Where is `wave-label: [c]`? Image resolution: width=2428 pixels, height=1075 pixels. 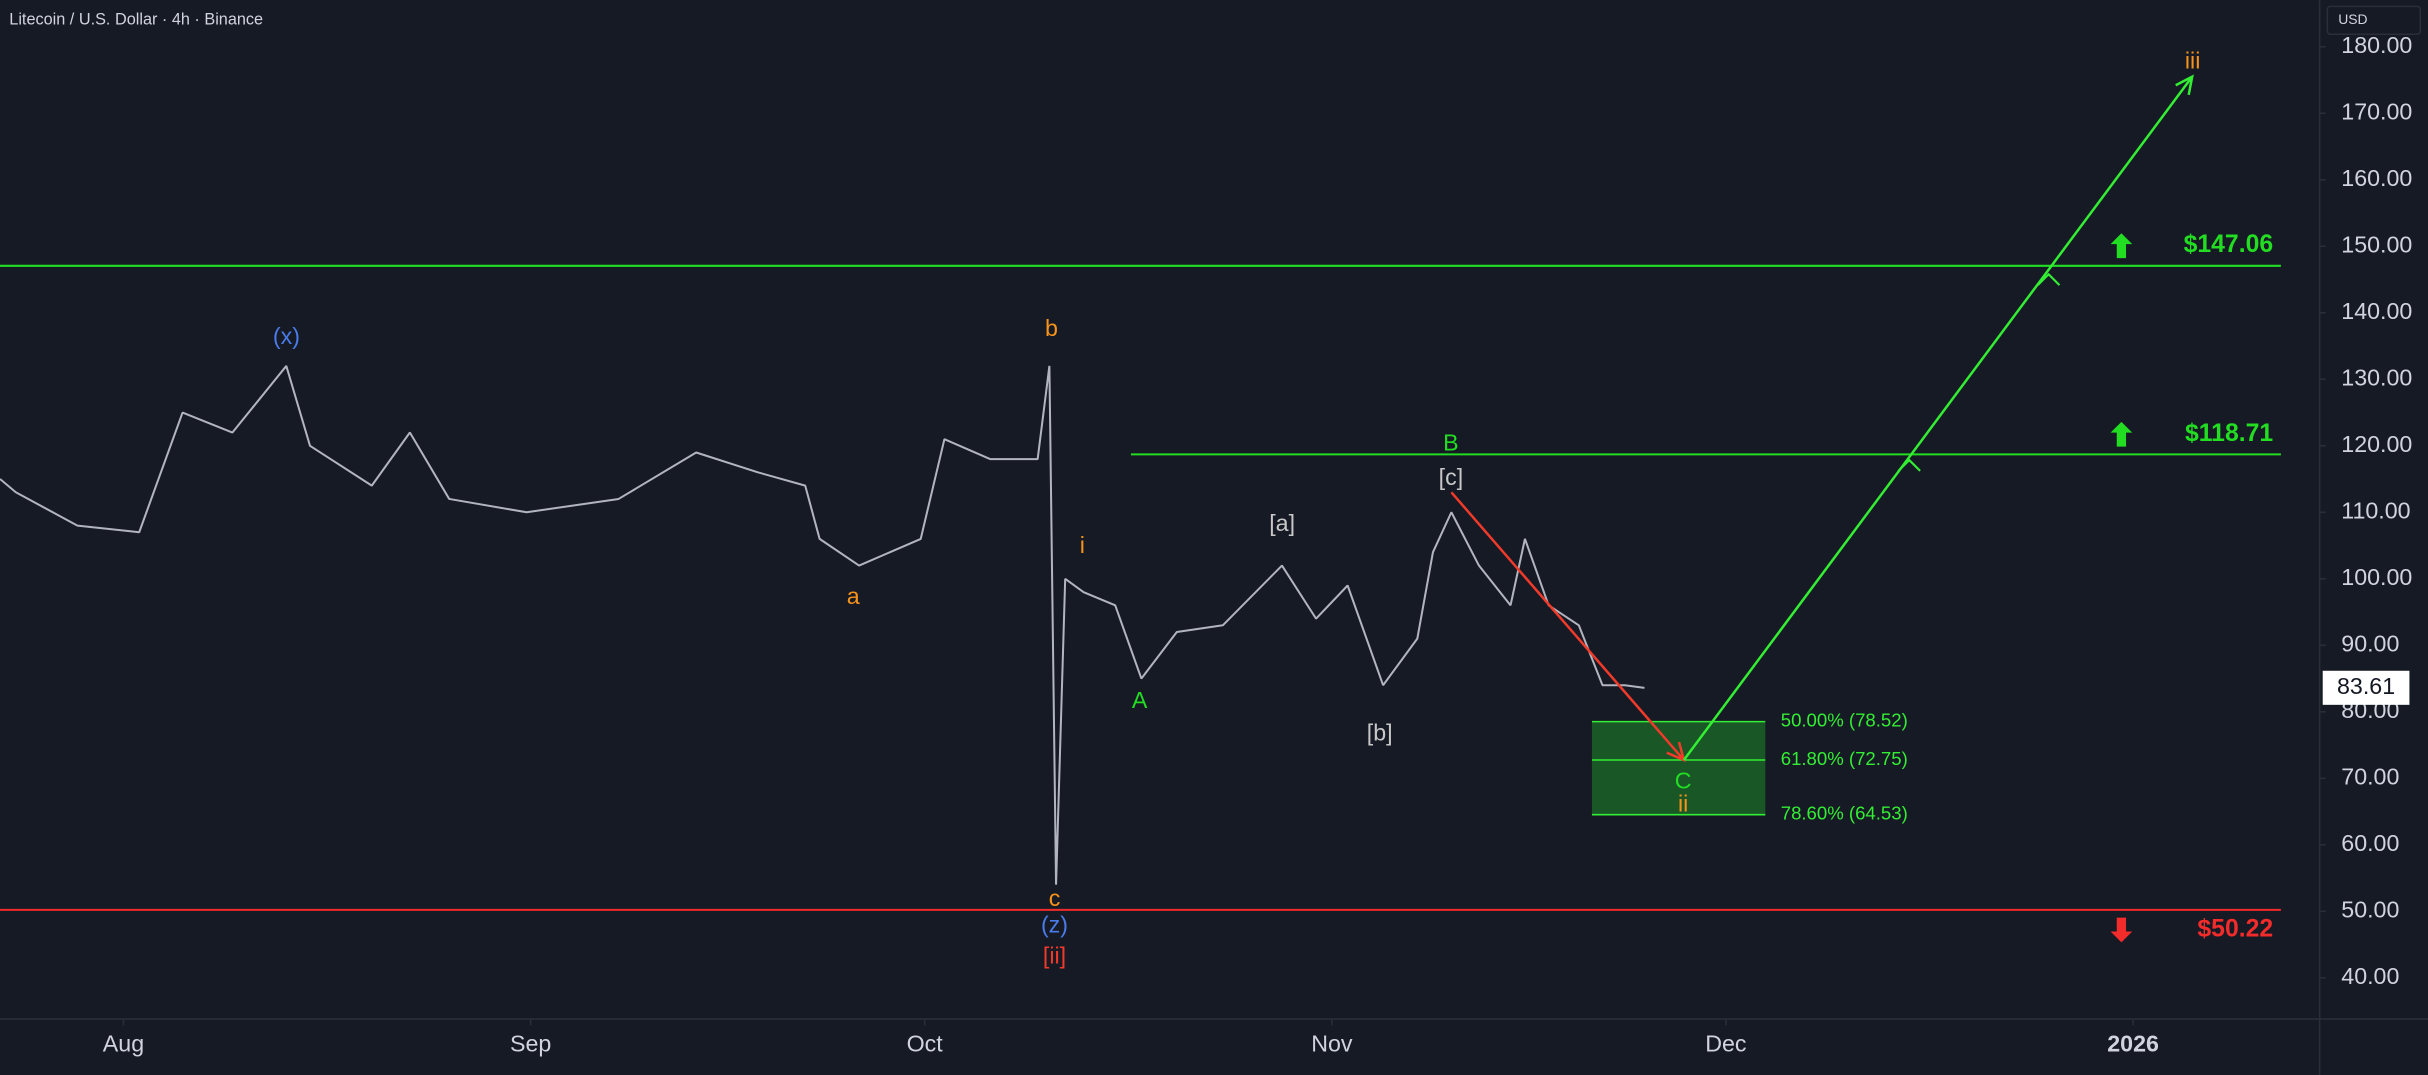
wave-label: [c] is located at coordinates (1451, 477).